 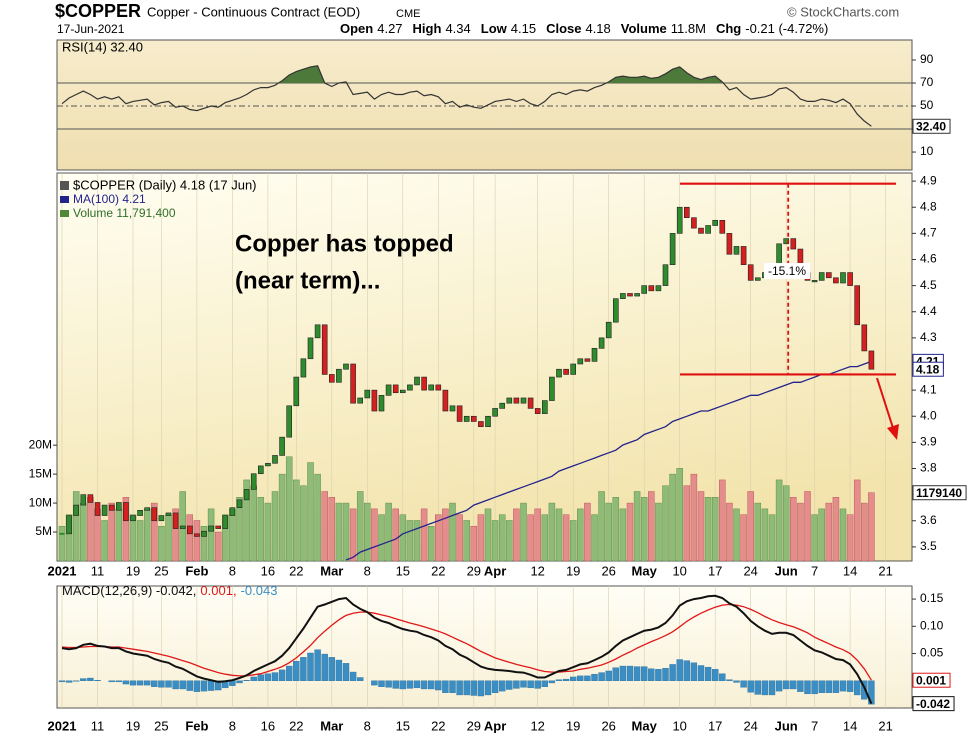 I want to click on y-tick-label: 3.6, so click(x=928, y=520).